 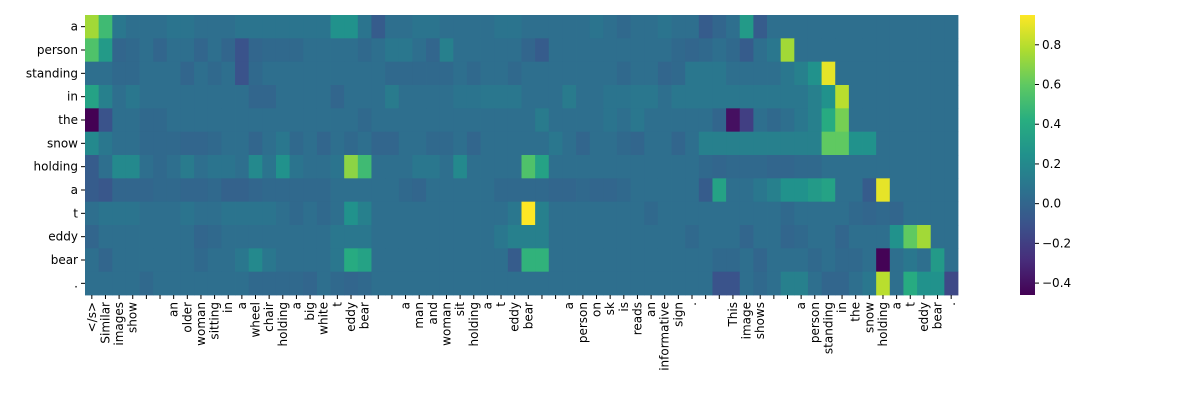 What do you see at coordinates (842, 307) in the screenshot?
I see `x-tick-label: in` at bounding box center [842, 307].